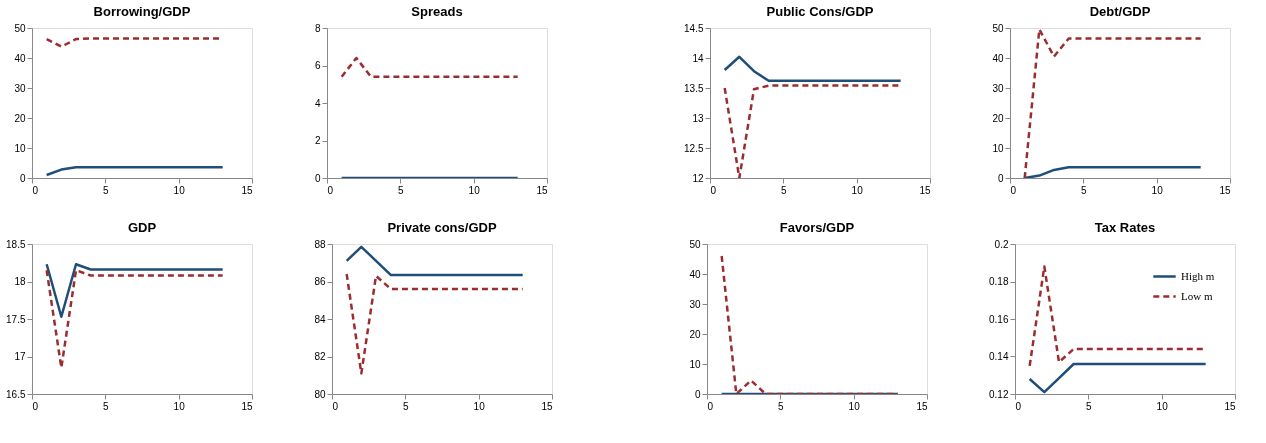  Describe the element at coordinates (999, 319) in the screenshot. I see `y-tick-label: 0.16` at that location.